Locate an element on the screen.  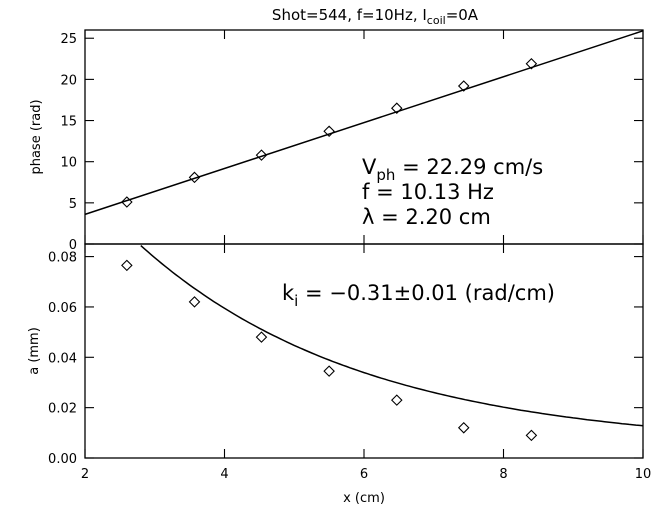
top-y-tick-label: 15 is located at coordinates (68, 122).